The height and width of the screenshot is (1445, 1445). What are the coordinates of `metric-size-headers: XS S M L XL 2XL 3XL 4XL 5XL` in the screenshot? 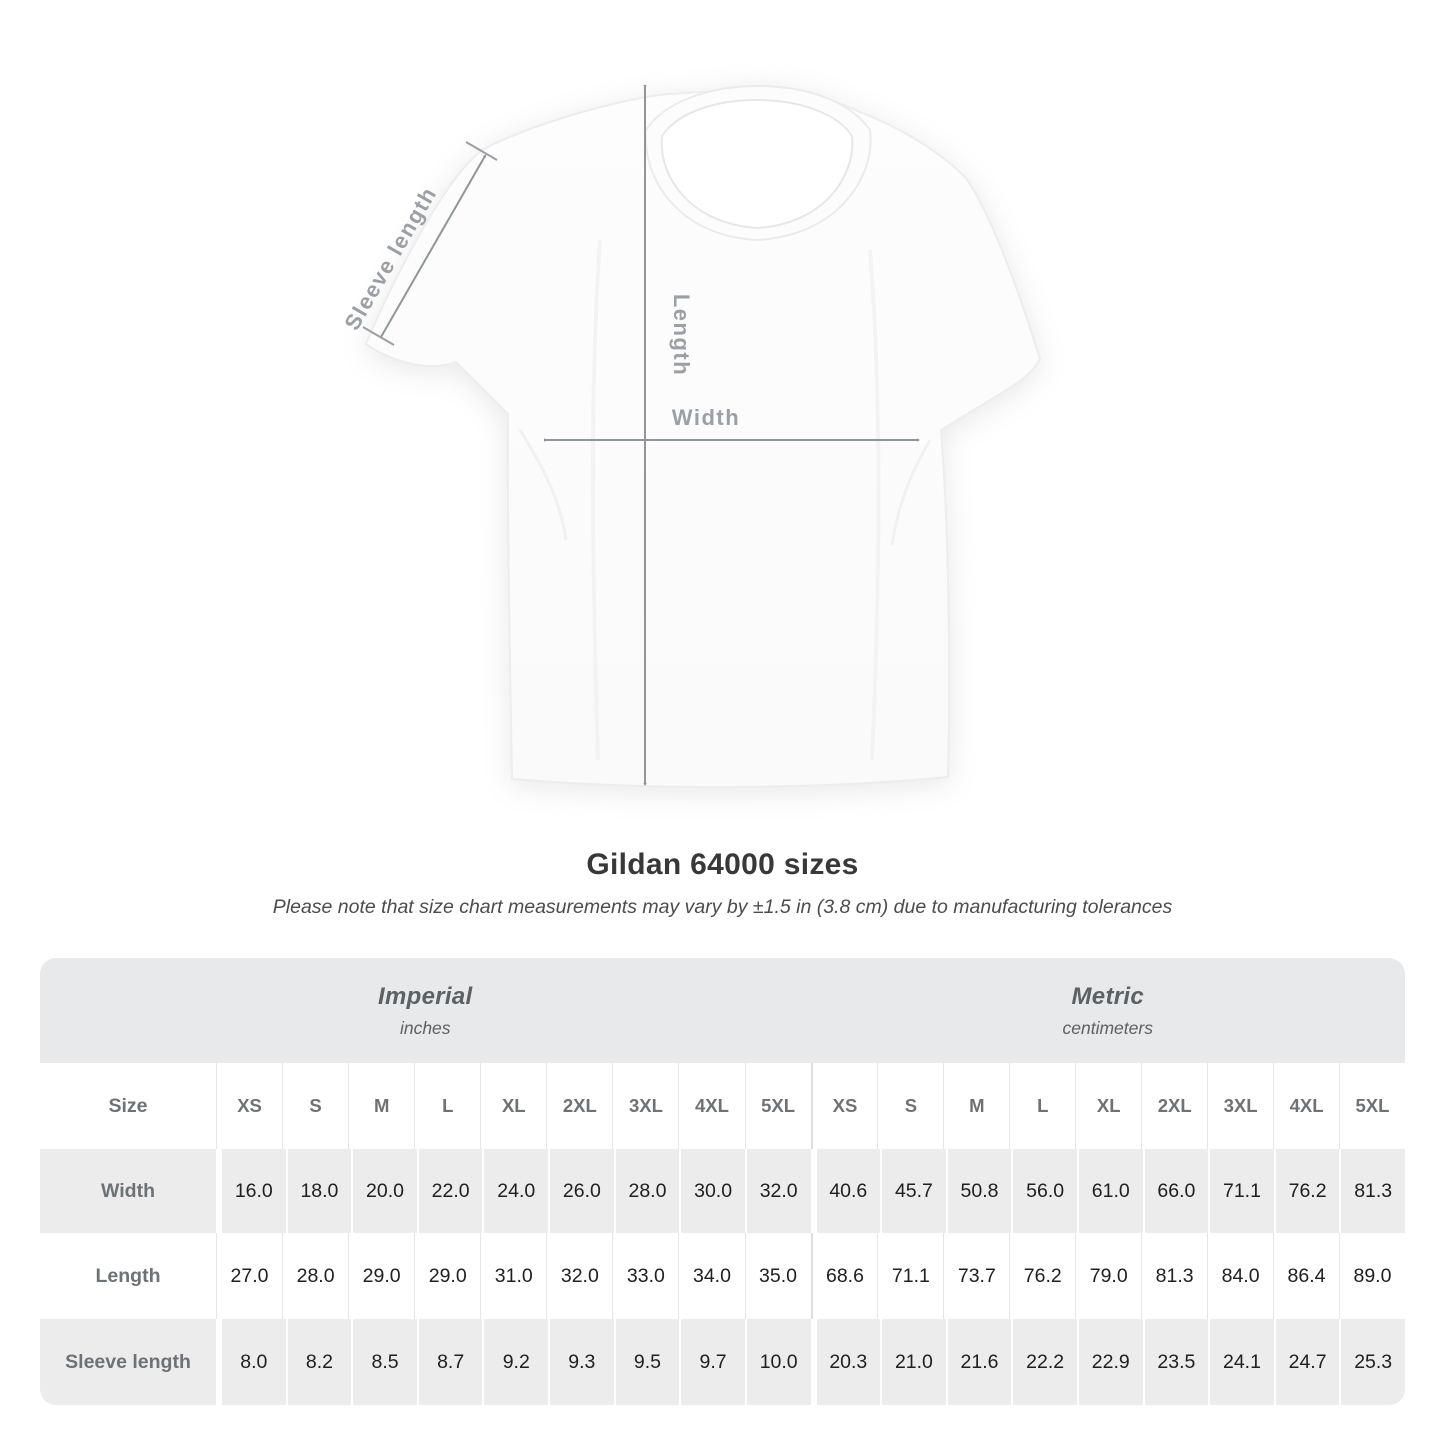 It's located at (1108, 1106).